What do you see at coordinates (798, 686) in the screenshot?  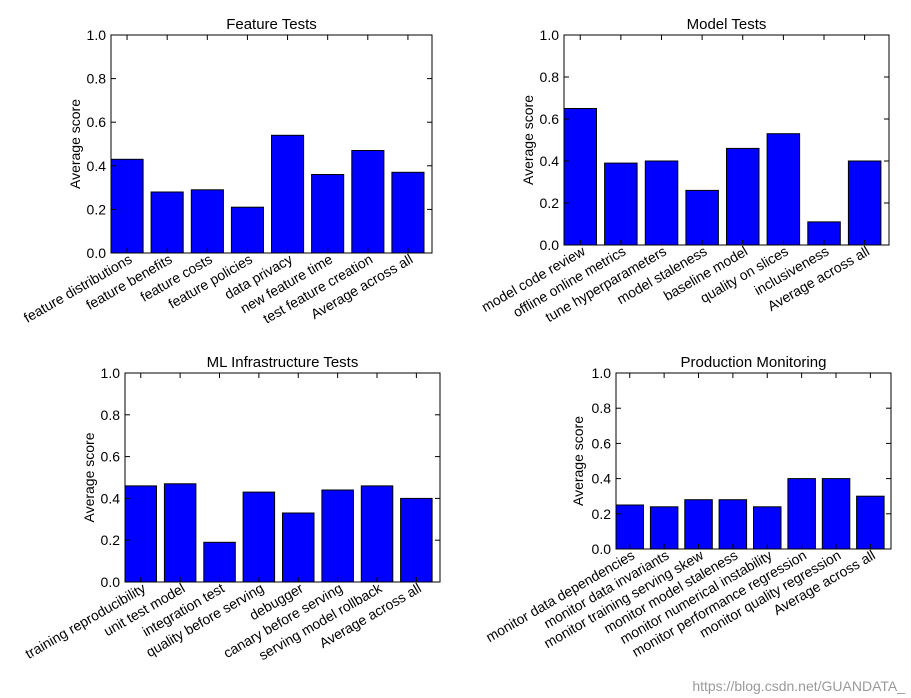 I see `watermark: https://blog.csdn.net/GUANDATA_` at bounding box center [798, 686].